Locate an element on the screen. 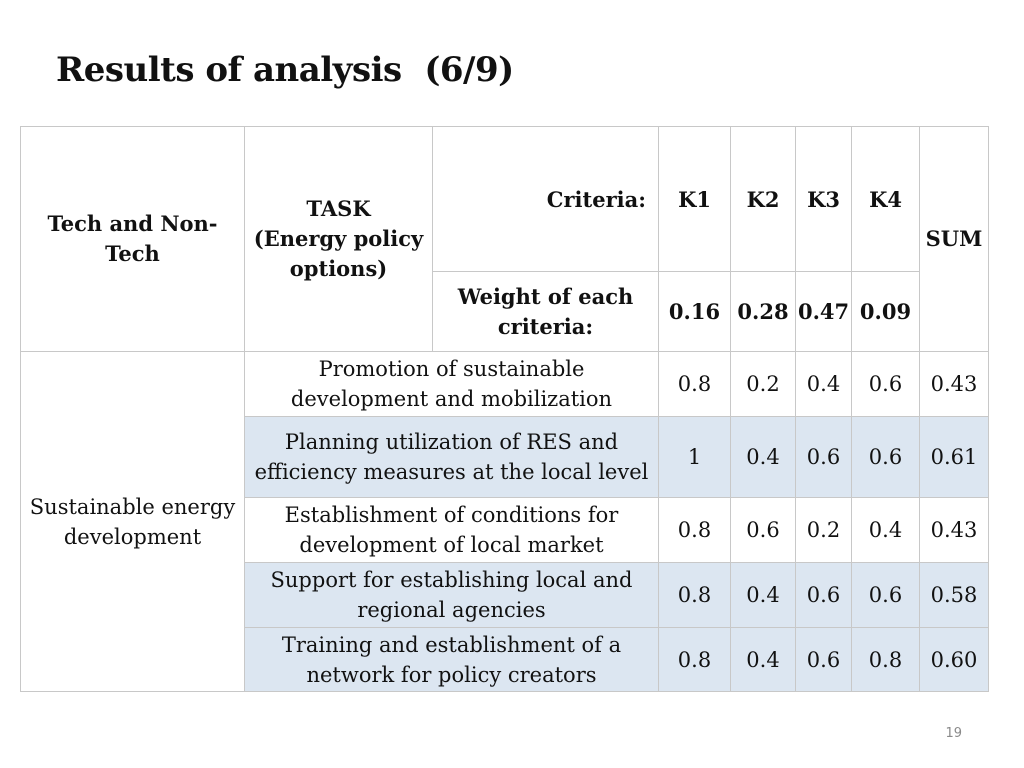 The image size is (1024, 768). page-number: 19 is located at coordinates (953, 733).